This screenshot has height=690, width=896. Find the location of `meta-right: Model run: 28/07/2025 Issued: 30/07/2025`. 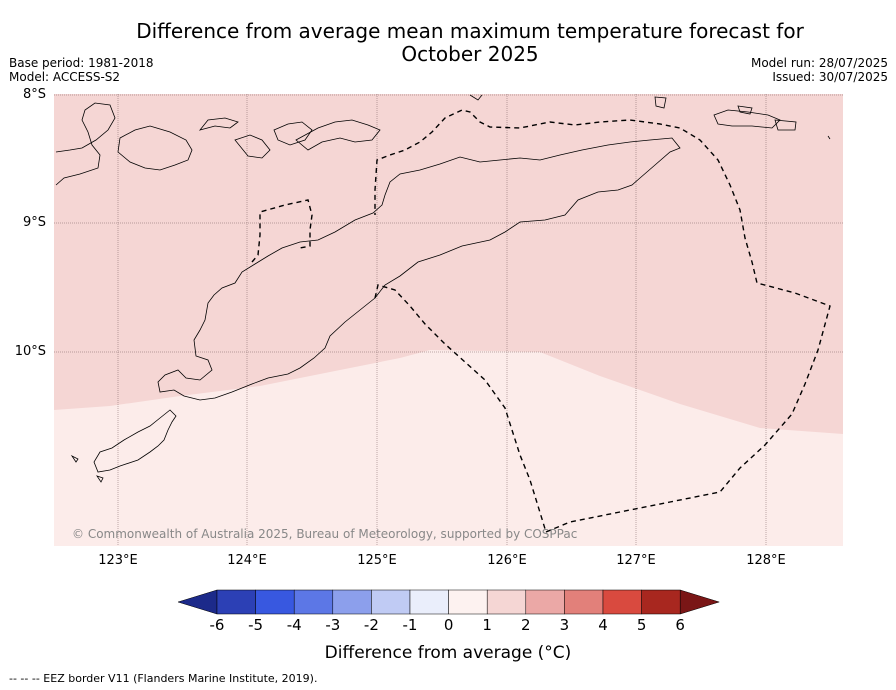

meta-right: Model run: 28/07/2025 Issued: 30/07/2025 is located at coordinates (819, 70).